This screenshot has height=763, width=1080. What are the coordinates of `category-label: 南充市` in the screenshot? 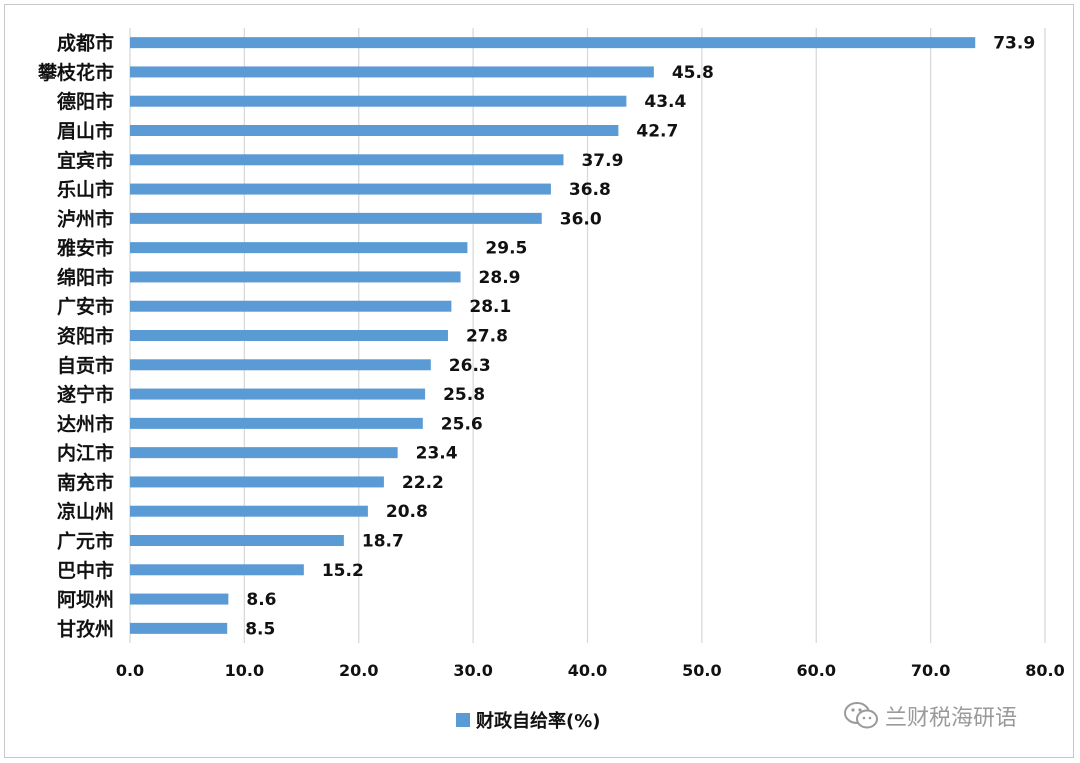 It's located at (85, 482).